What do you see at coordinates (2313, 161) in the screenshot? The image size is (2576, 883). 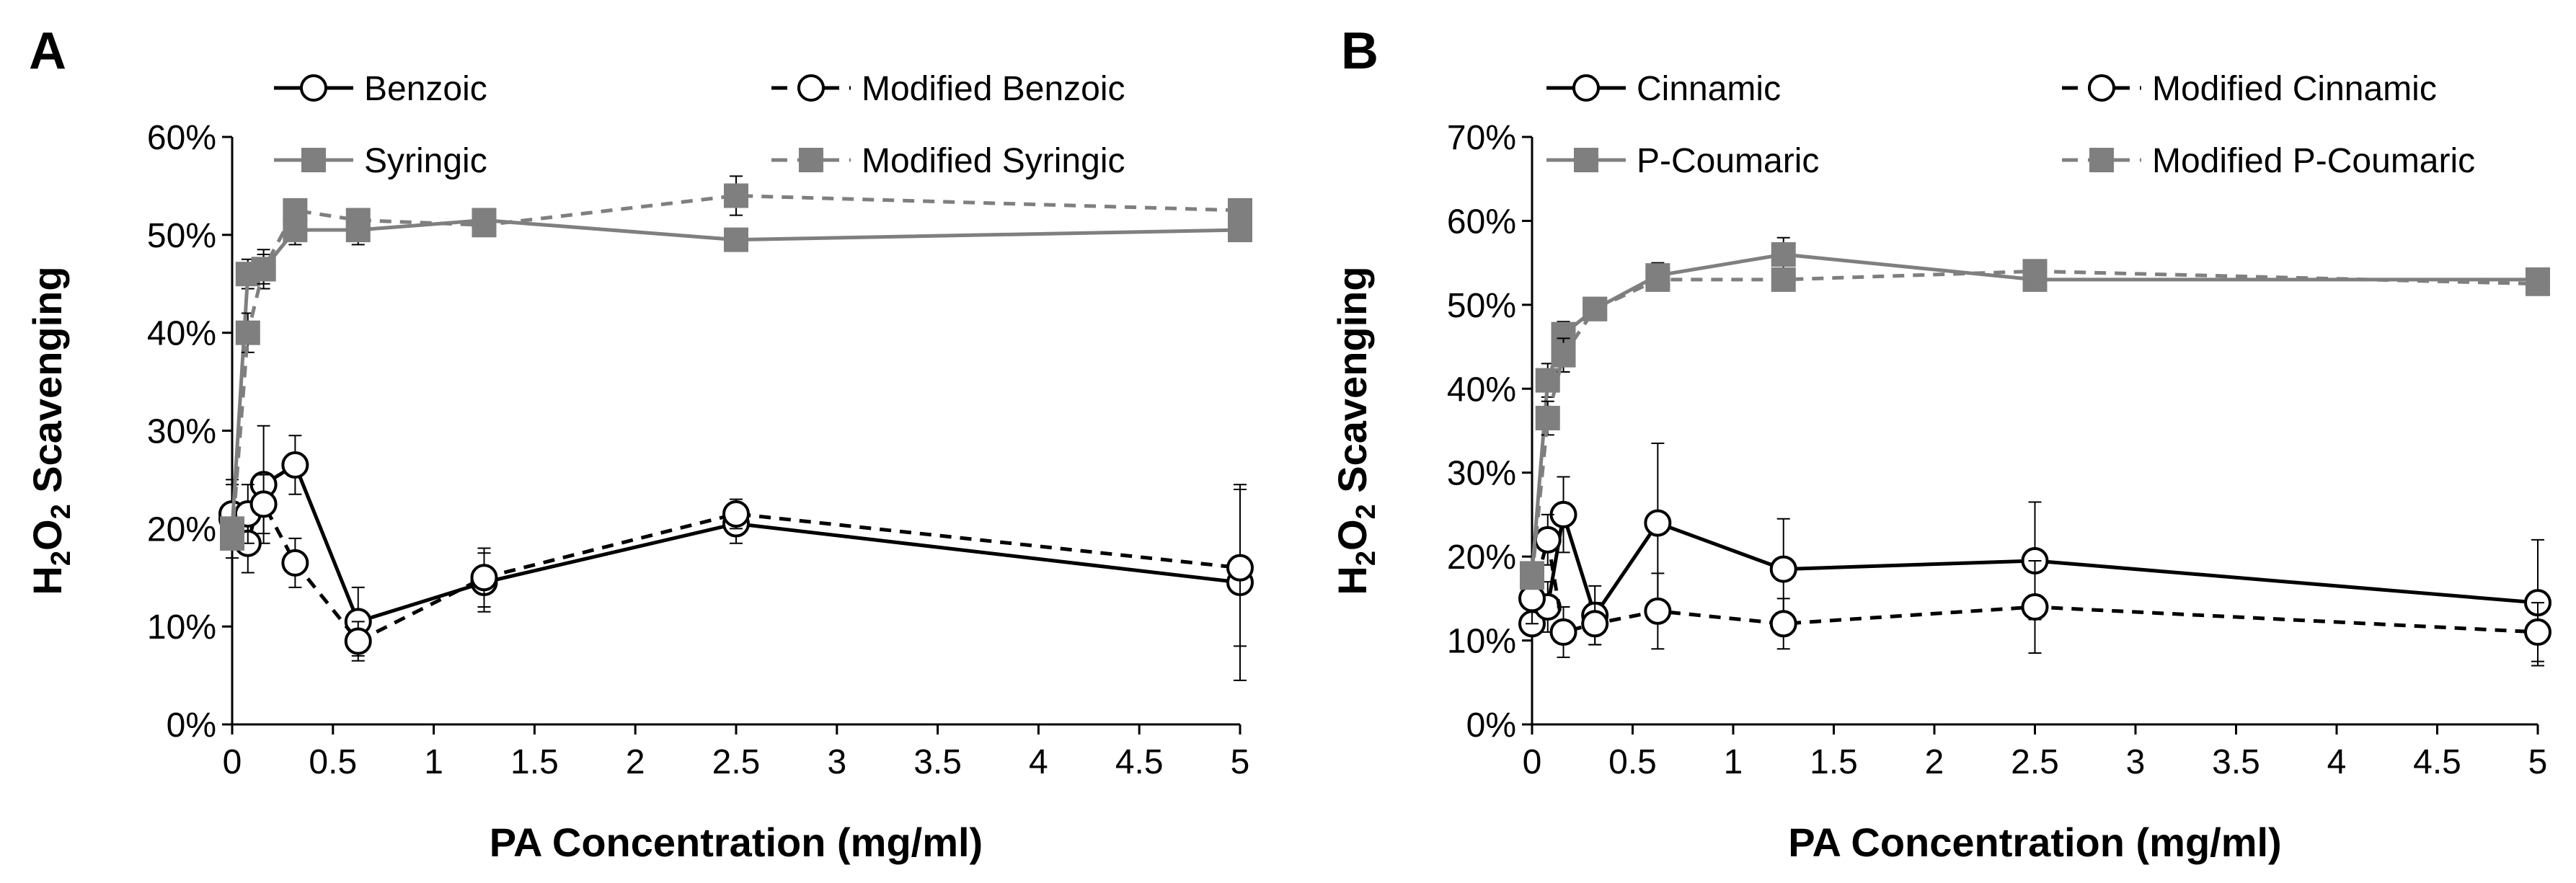 I see `legend-label: Modified P-Coumaric` at bounding box center [2313, 161].